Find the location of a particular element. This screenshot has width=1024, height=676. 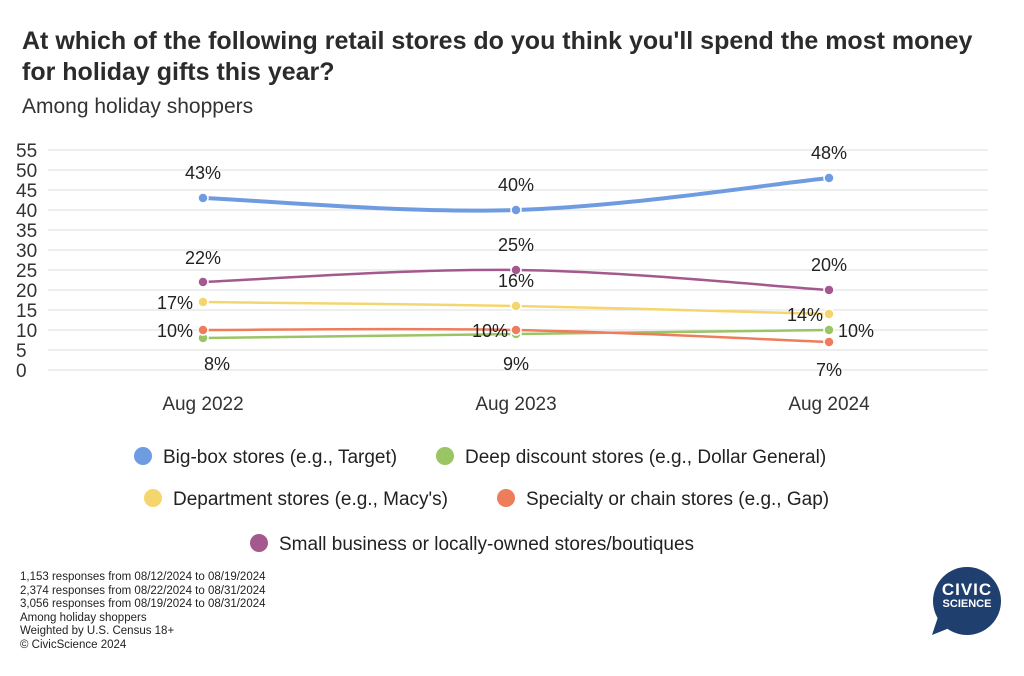

logo-text: CIVIC SCIENCE is located at coordinates (967, 596).